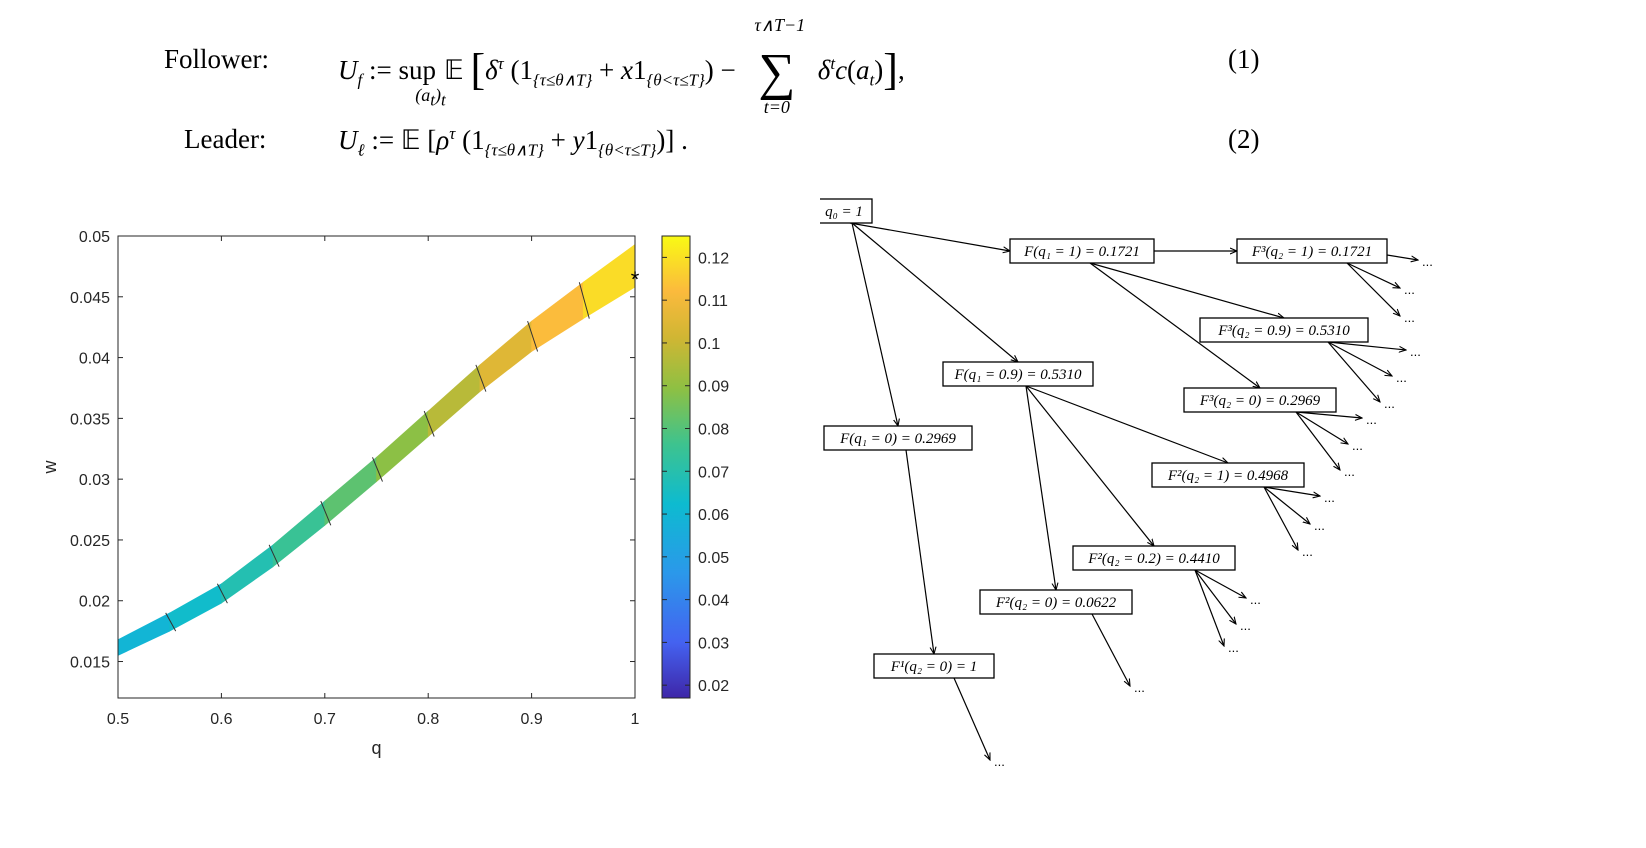 This screenshot has height=848, width=1646. I want to click on y-tick-label: 0.015, so click(90, 663).